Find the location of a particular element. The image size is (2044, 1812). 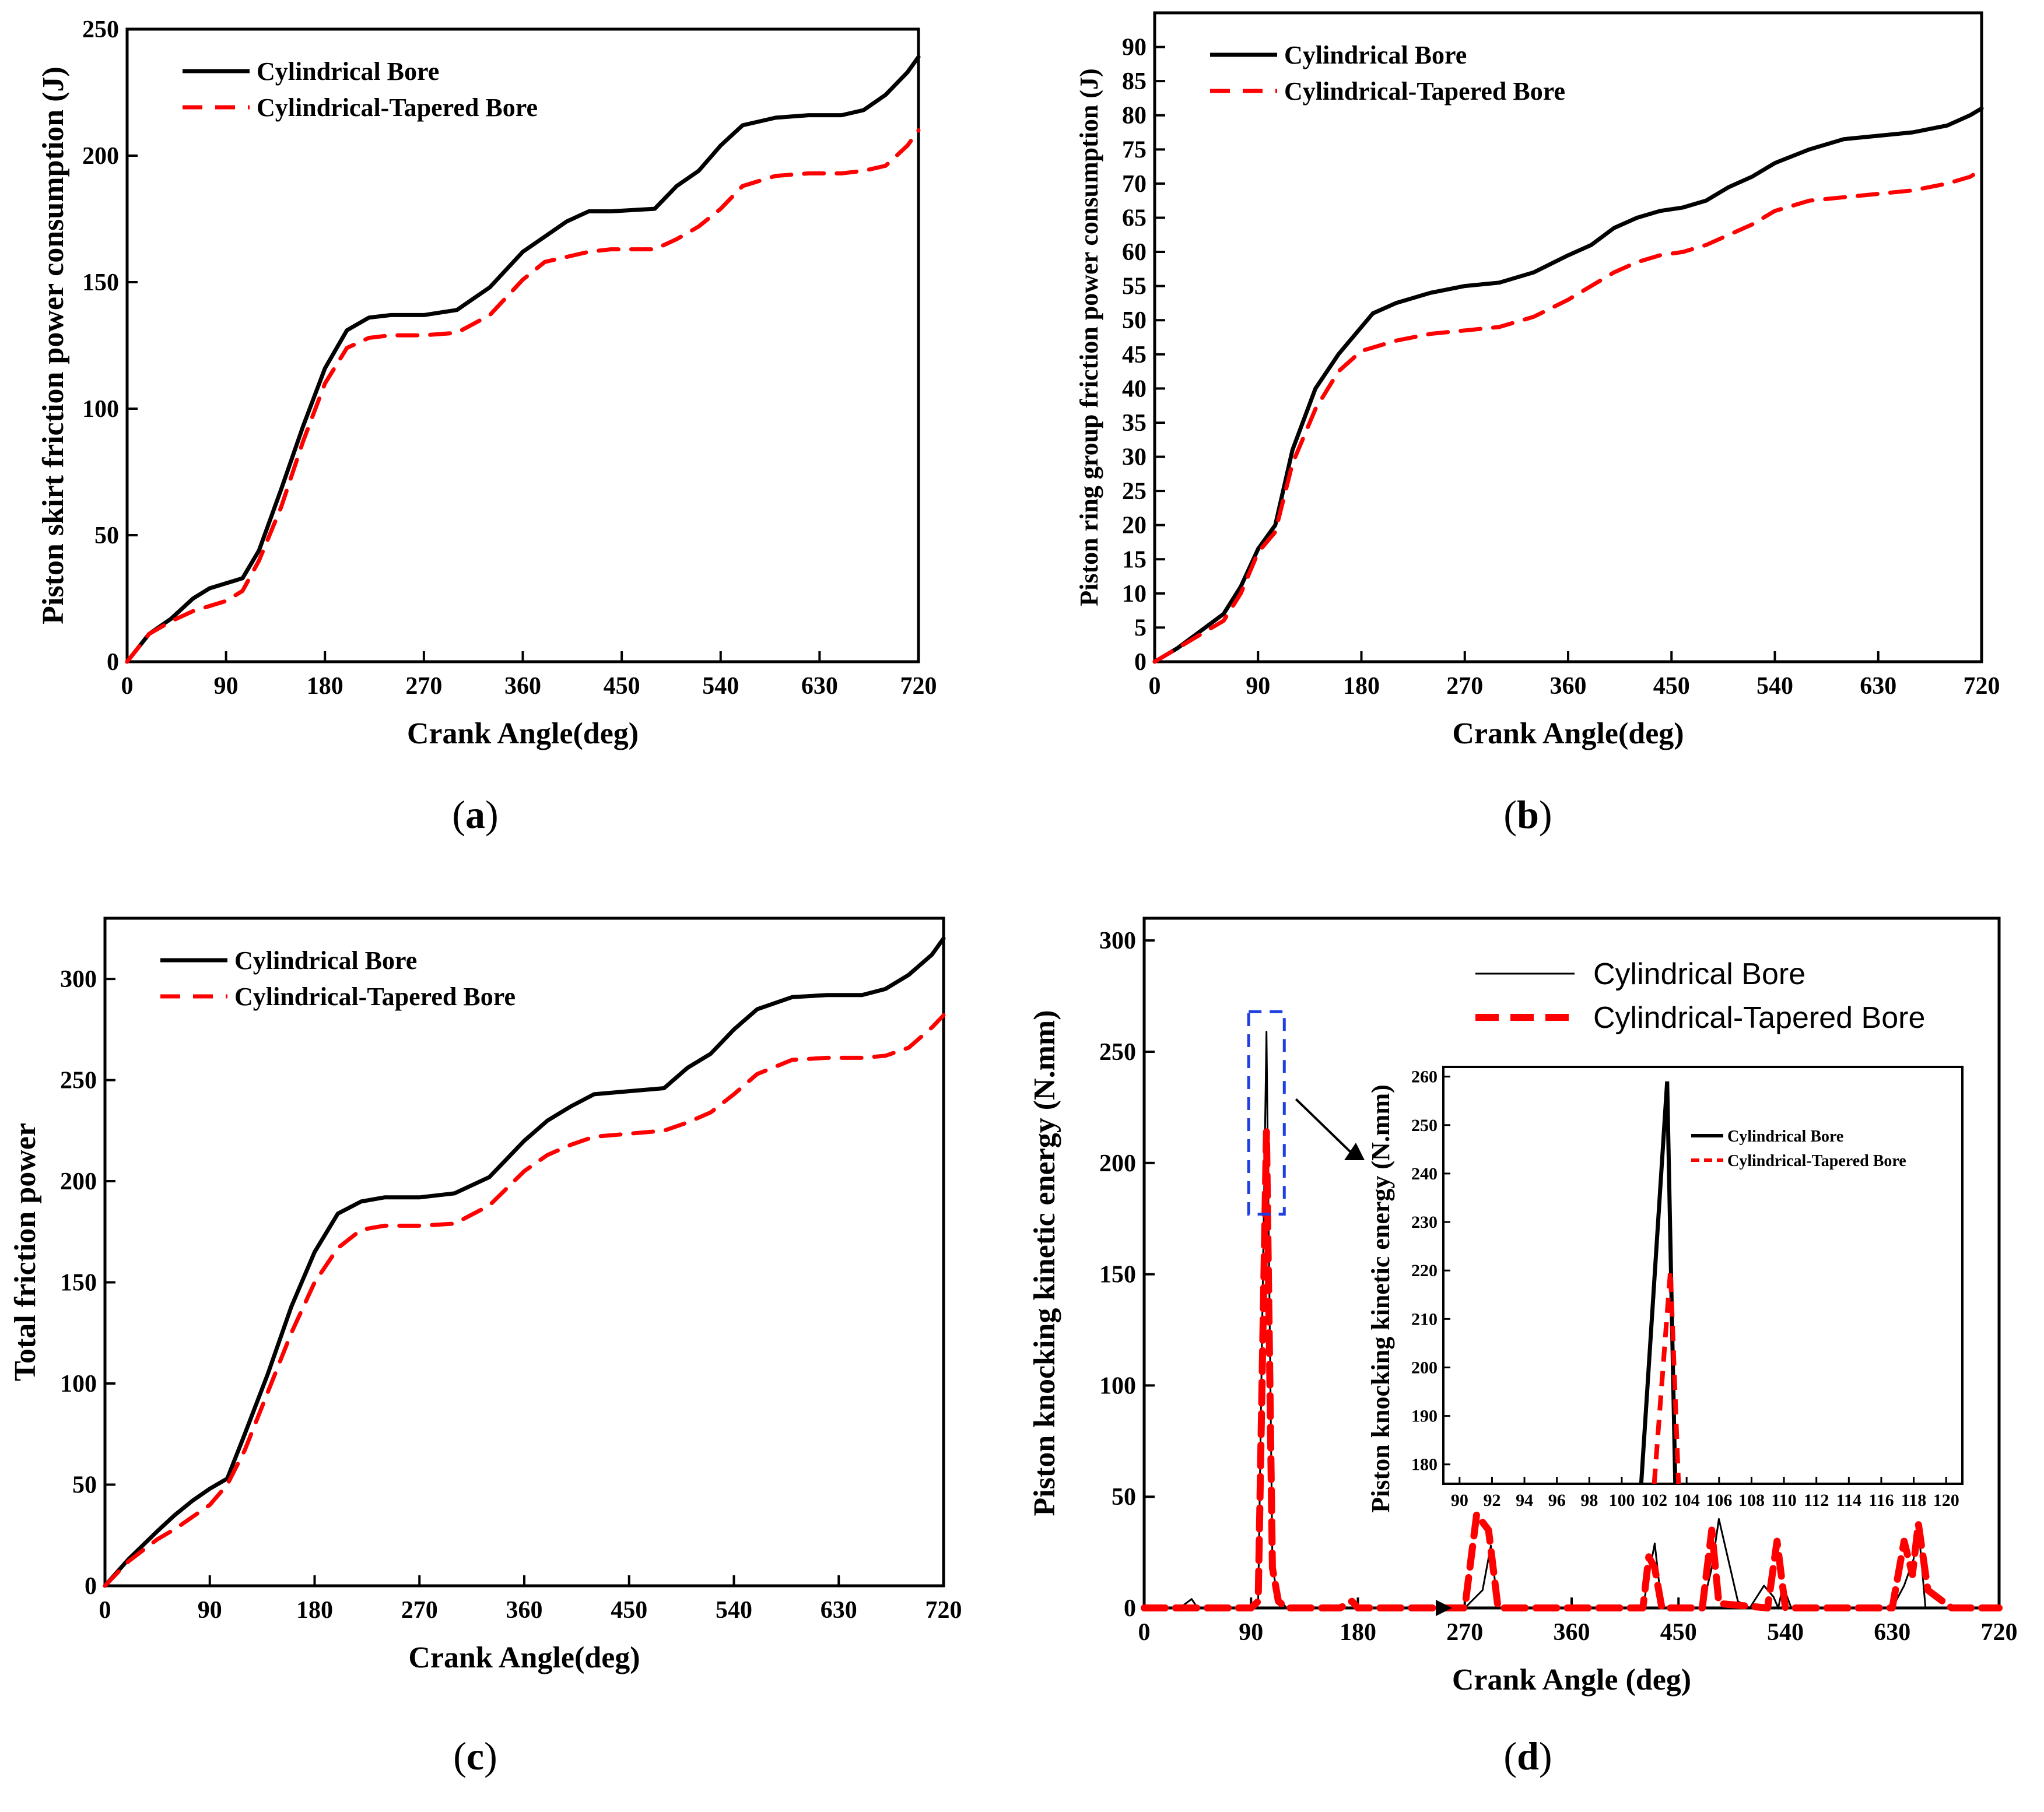

inset-x-tick-label: 102 is located at coordinates (1654, 1500).